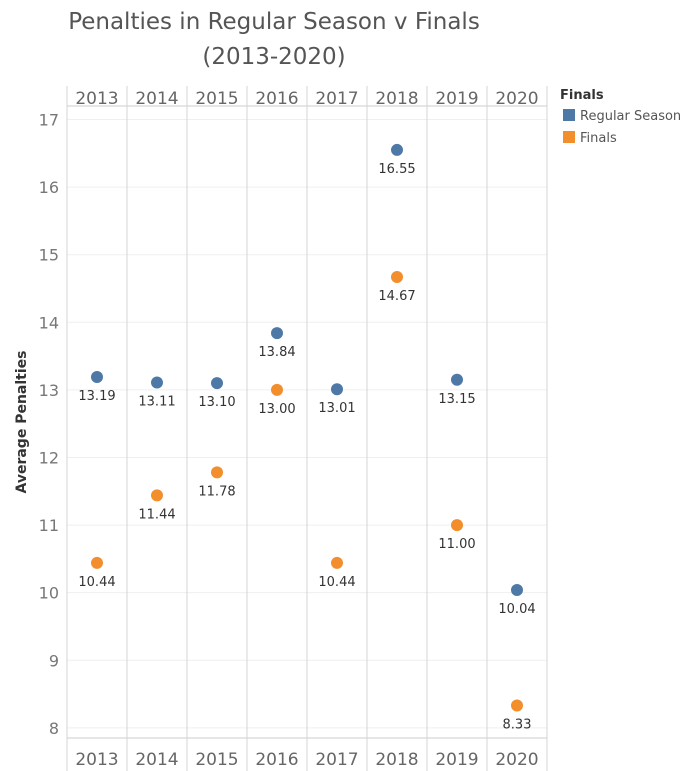 The image size is (699, 771). I want to click on x-tick-label-top: 2019, so click(456, 99).